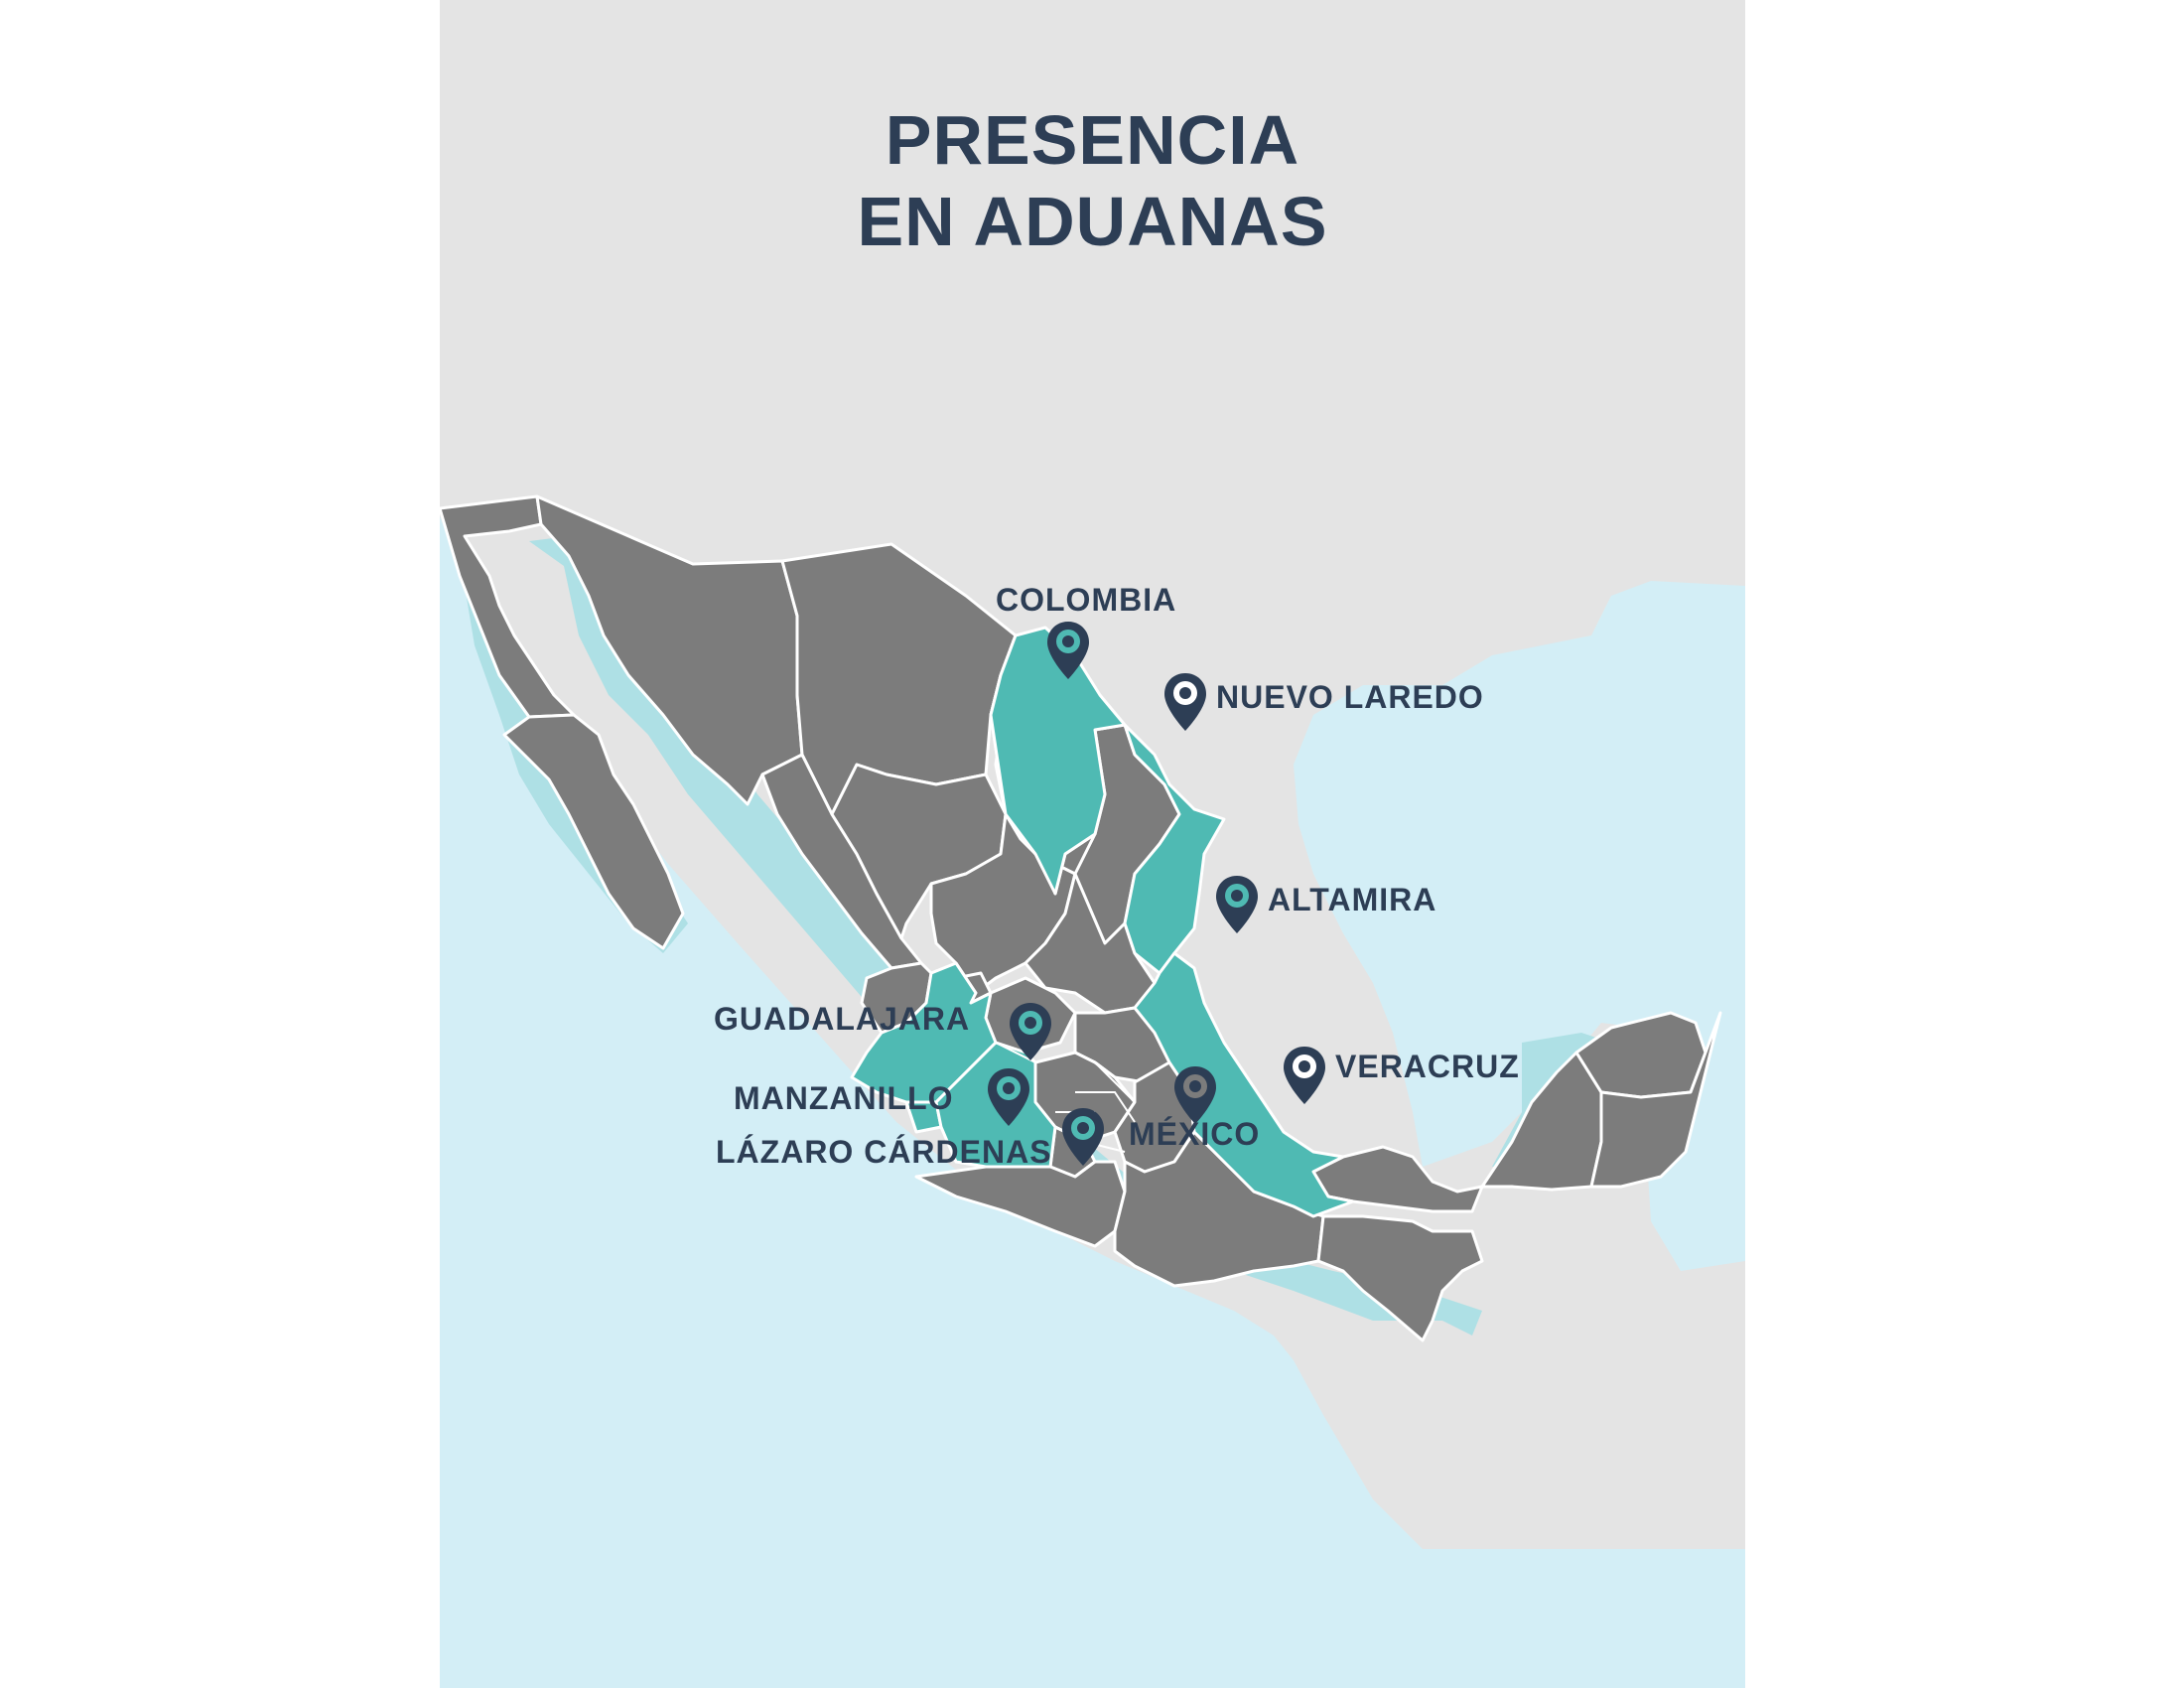 Image resolution: width=2184 pixels, height=1688 pixels. Describe the element at coordinates (1427, 1066) in the screenshot. I see `label-veracruz: VERACRUZ` at that location.